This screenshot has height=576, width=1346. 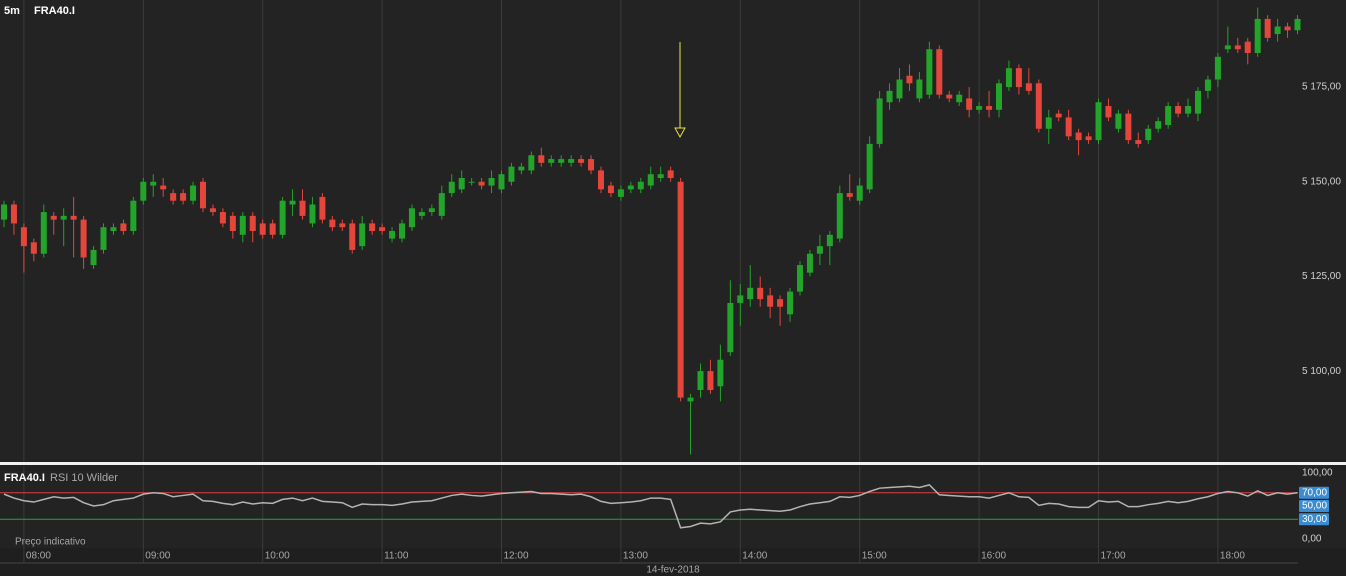 What do you see at coordinates (84, 478) in the screenshot?
I see `legend-entry: RSI 10 Wilder` at bounding box center [84, 478].